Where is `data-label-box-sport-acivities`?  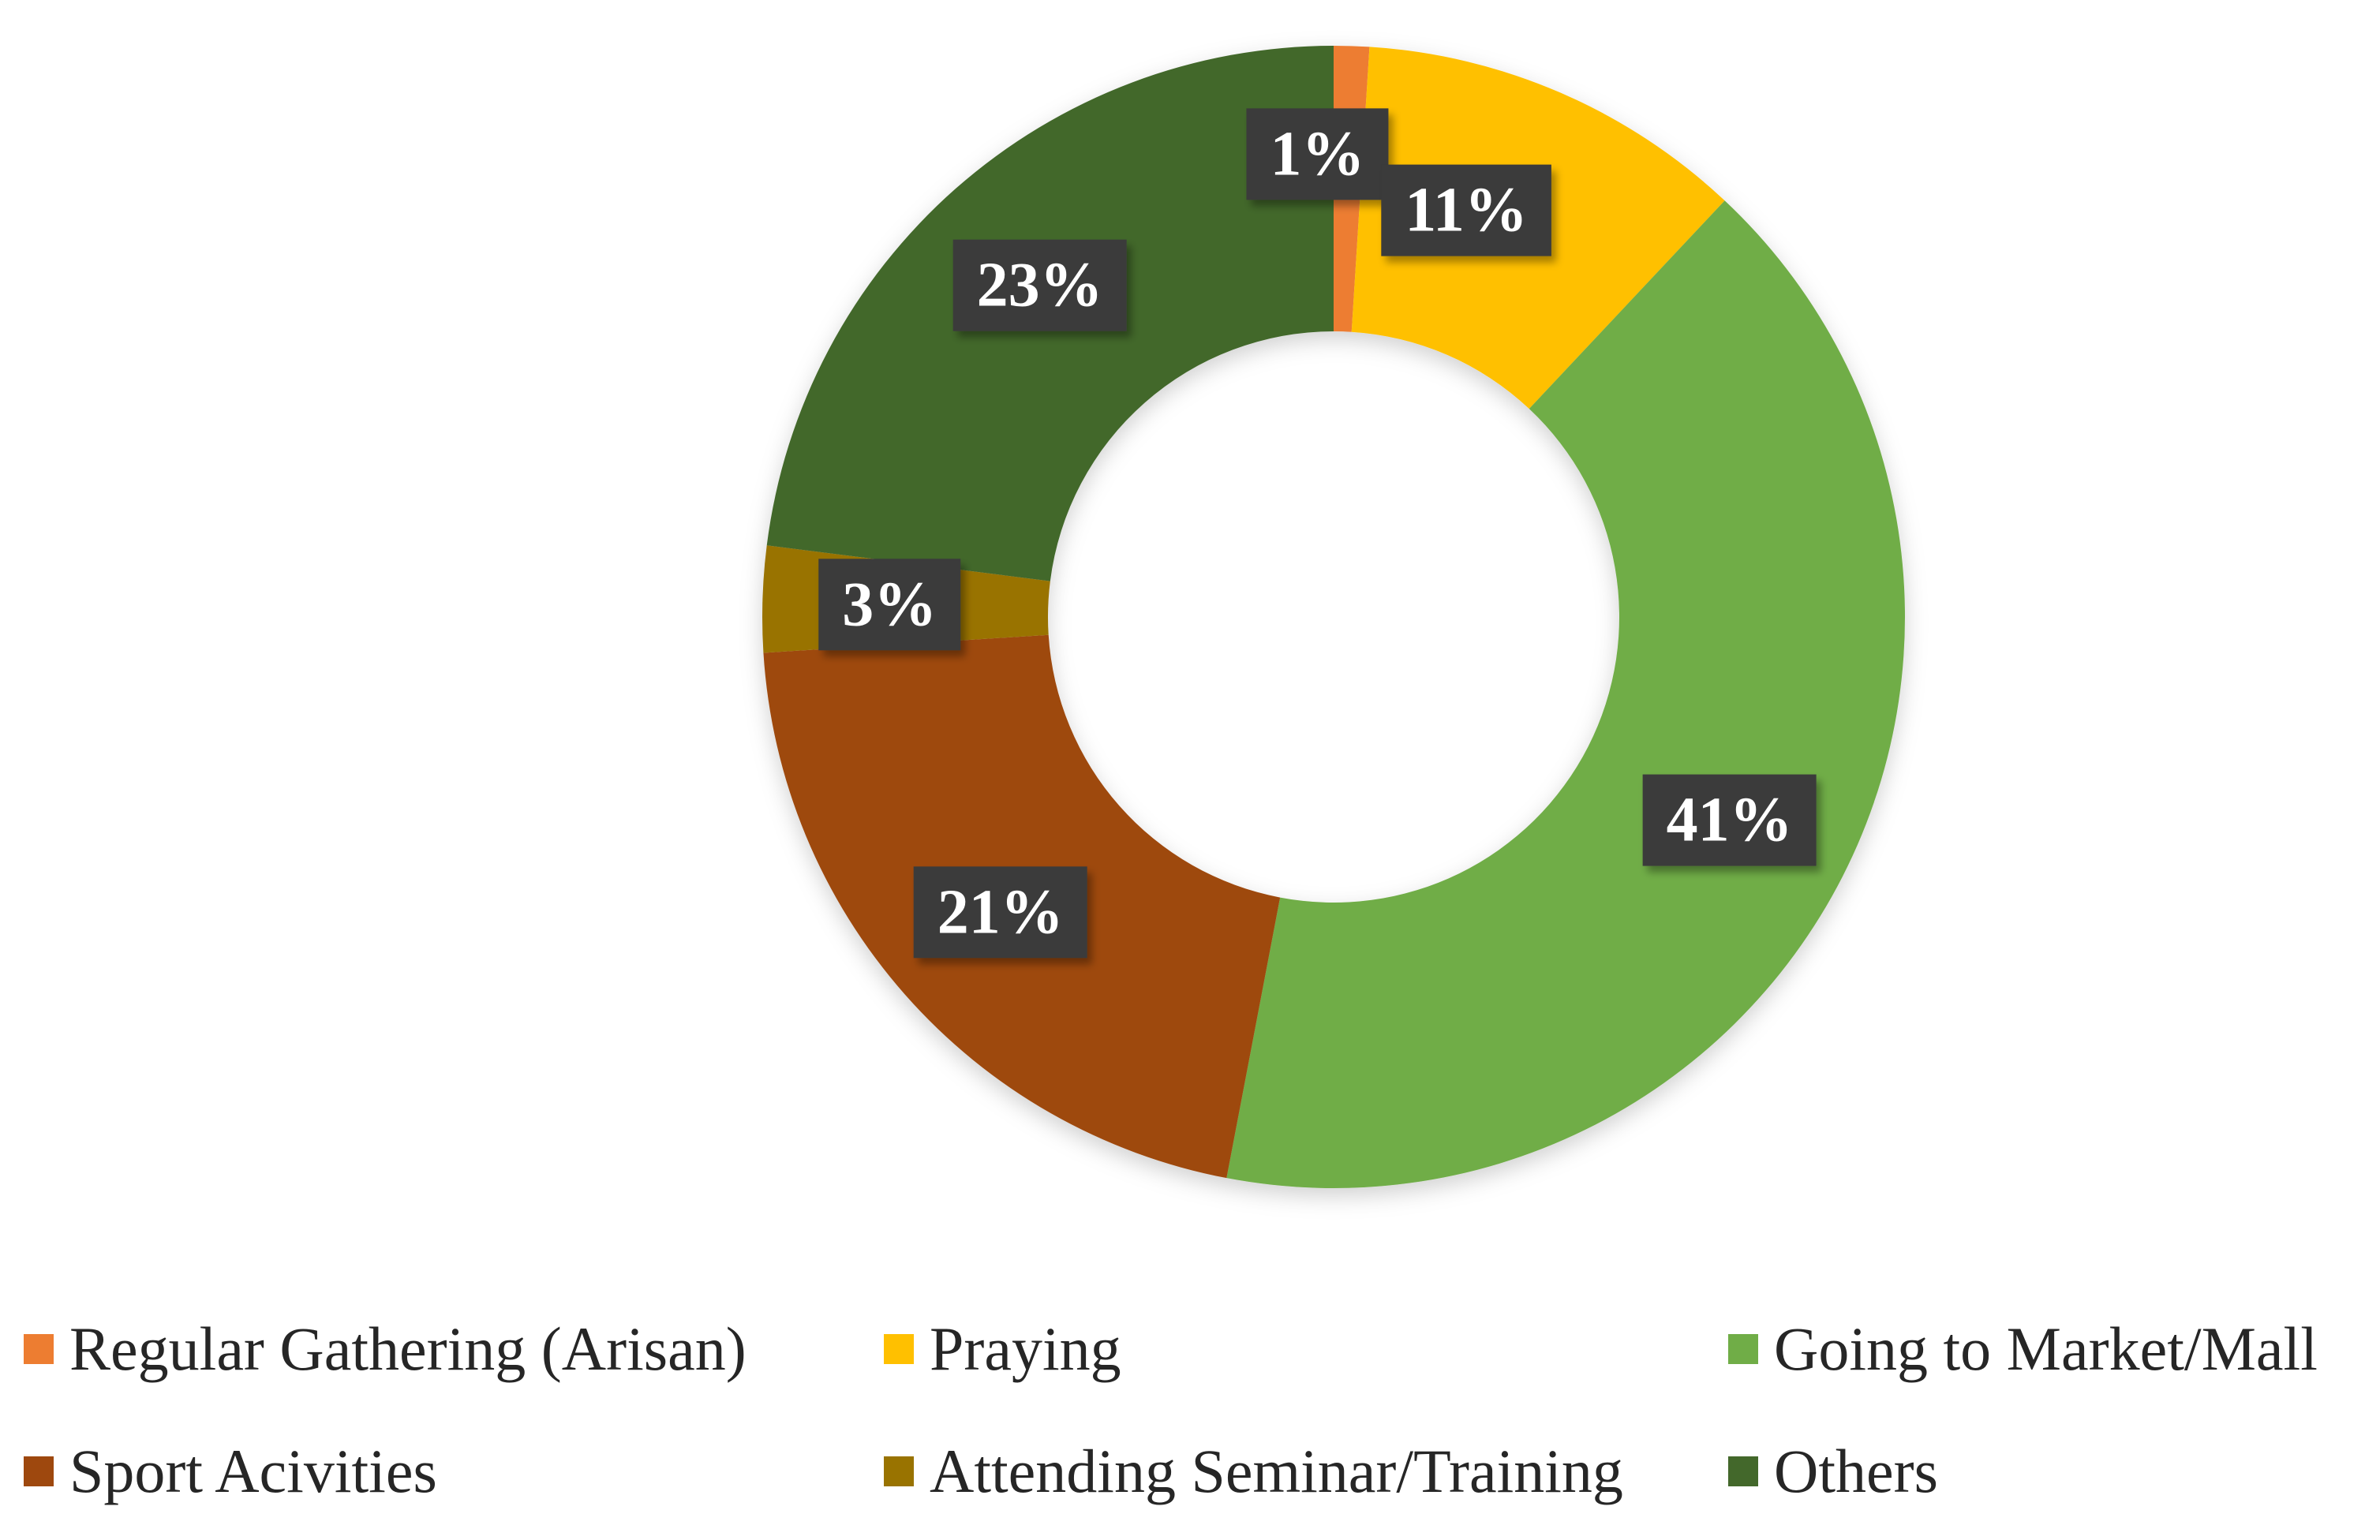 data-label-box-sport-acivities is located at coordinates (1000, 912).